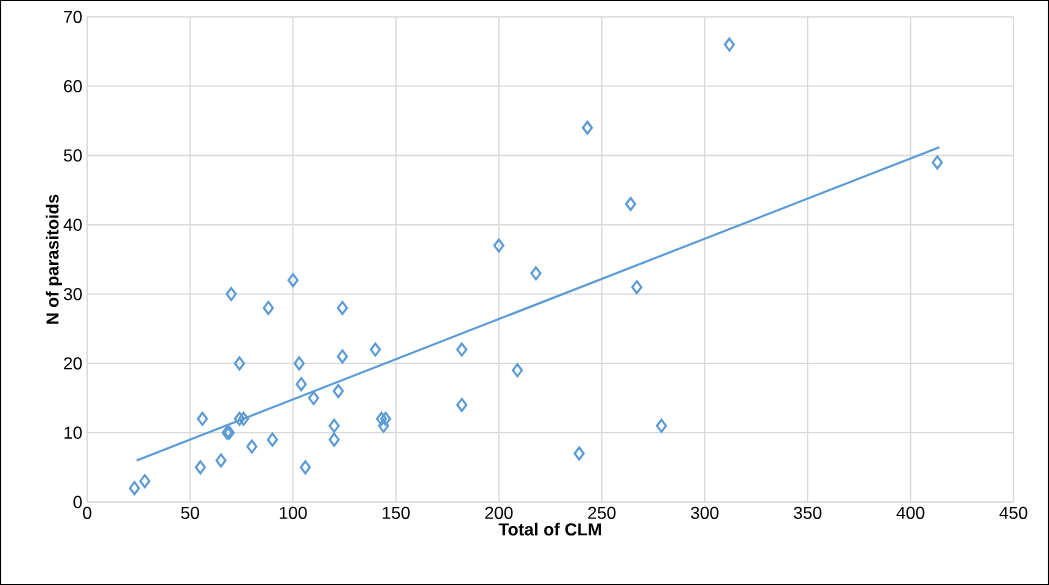  I want to click on x-tick-label: 250, so click(602, 512).